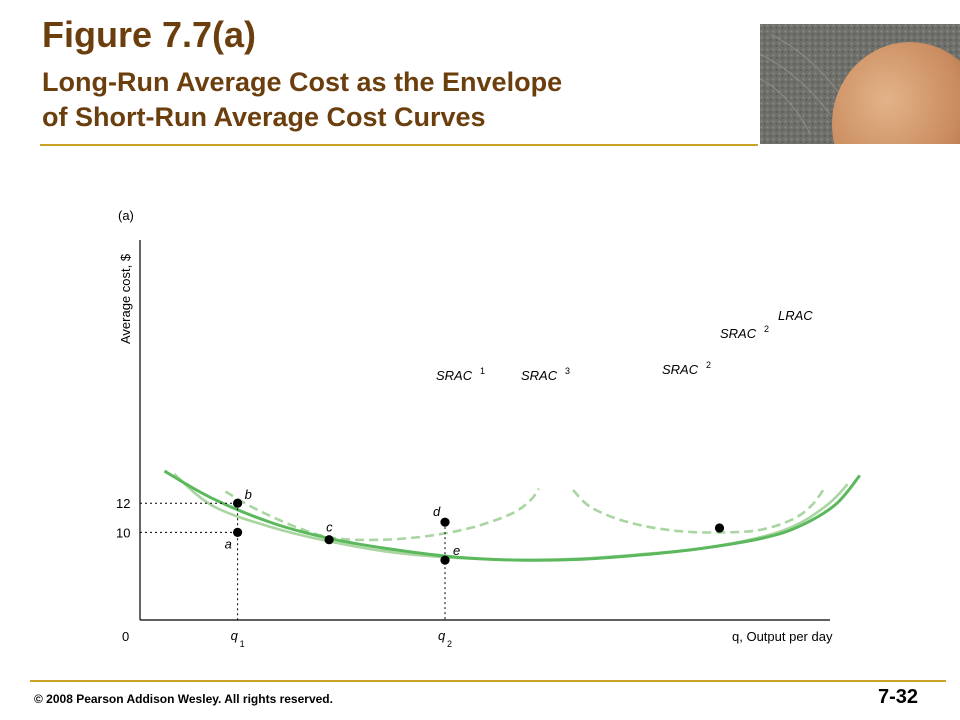 The image size is (960, 720). I want to click on y-axis-label: Average cost, $, so click(125, 298).